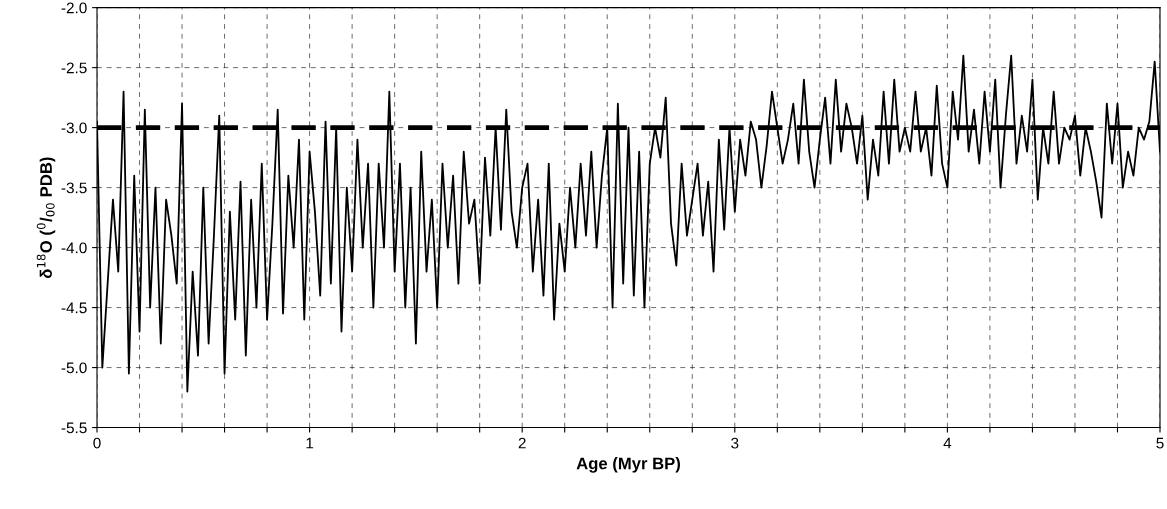  I want to click on y-tick-label: -5.5, so click(74, 428).